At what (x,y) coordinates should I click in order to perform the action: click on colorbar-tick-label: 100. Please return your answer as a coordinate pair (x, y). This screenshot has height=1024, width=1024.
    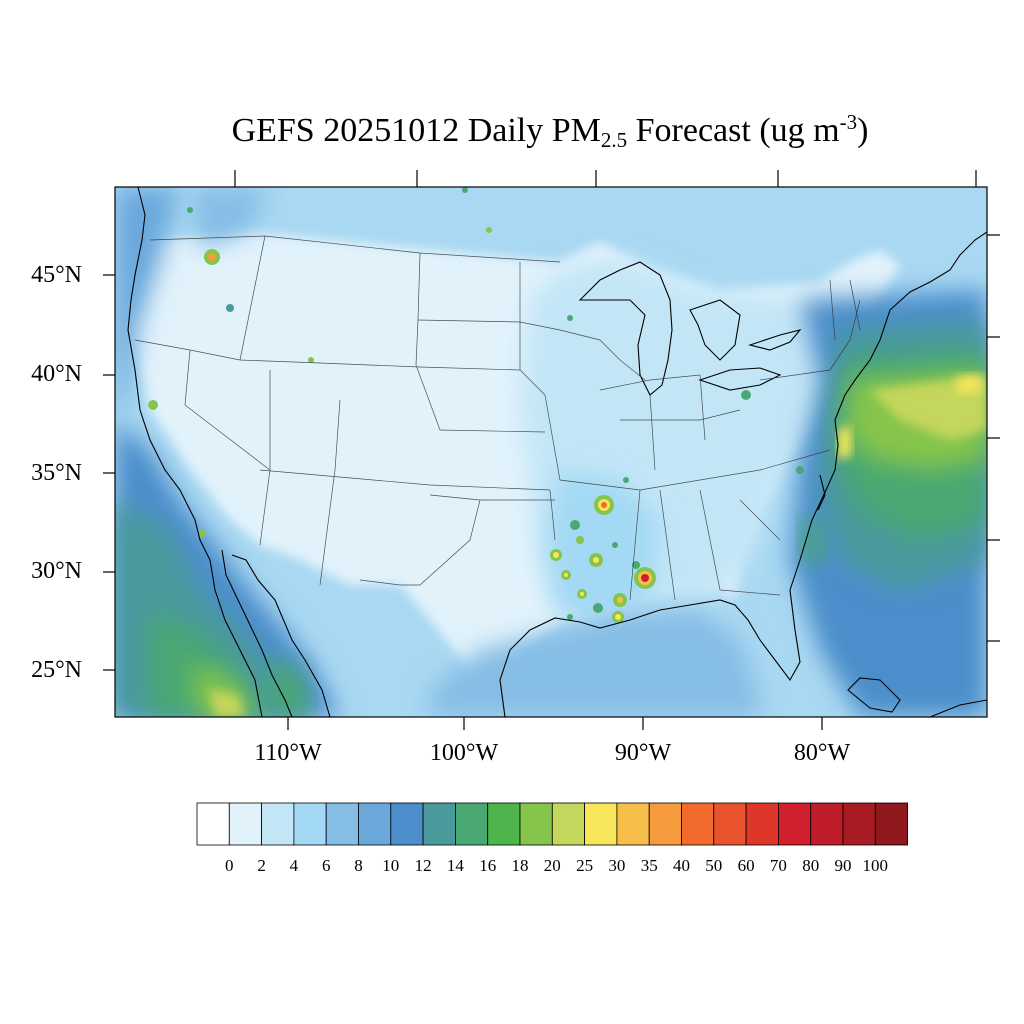
    Looking at the image, I should click on (875, 865).